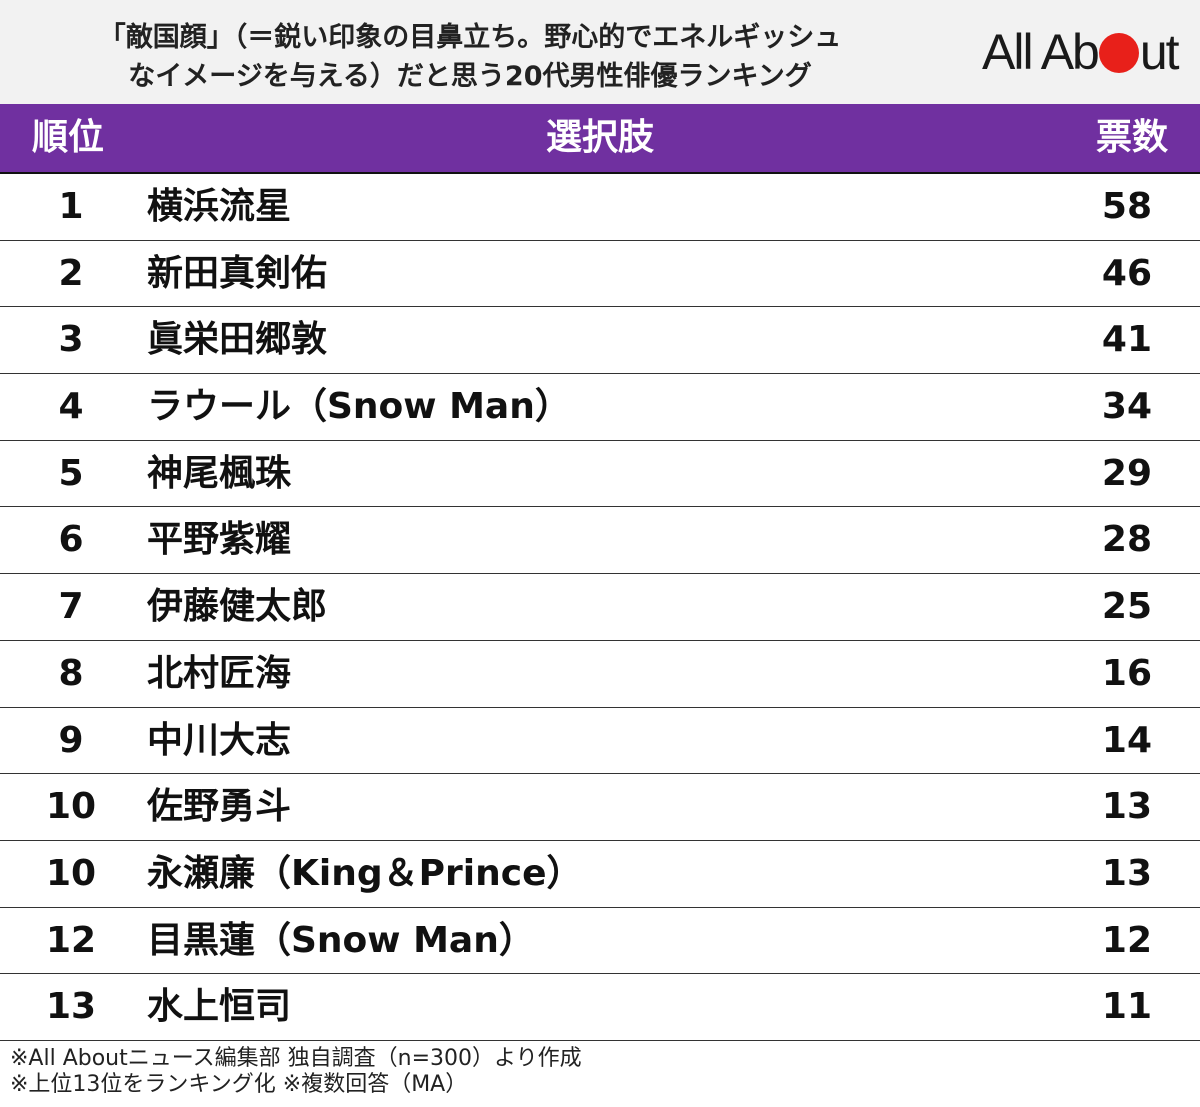  Describe the element at coordinates (1126, 473) in the screenshot. I see `votes-cell: 29` at that location.